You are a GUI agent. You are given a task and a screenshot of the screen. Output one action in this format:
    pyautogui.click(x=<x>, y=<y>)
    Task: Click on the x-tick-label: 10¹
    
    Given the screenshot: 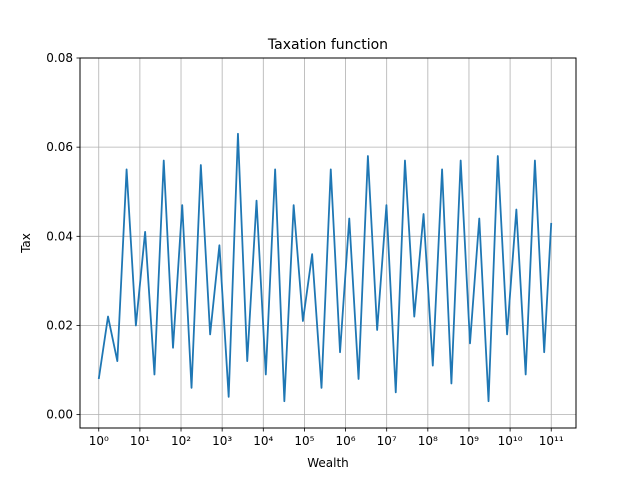 What is the action you would take?
    pyautogui.click(x=140, y=441)
    